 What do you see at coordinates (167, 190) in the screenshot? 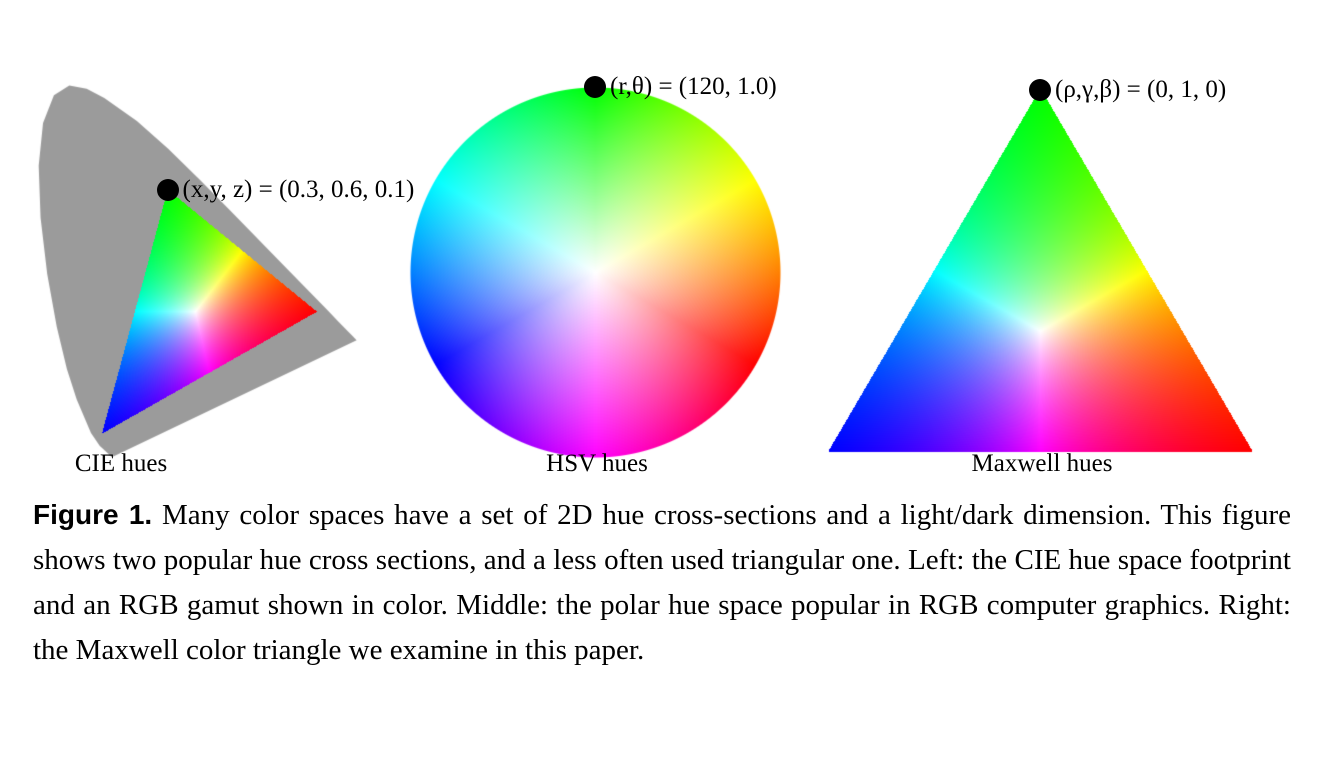
I see `cie-marker-dot` at bounding box center [167, 190].